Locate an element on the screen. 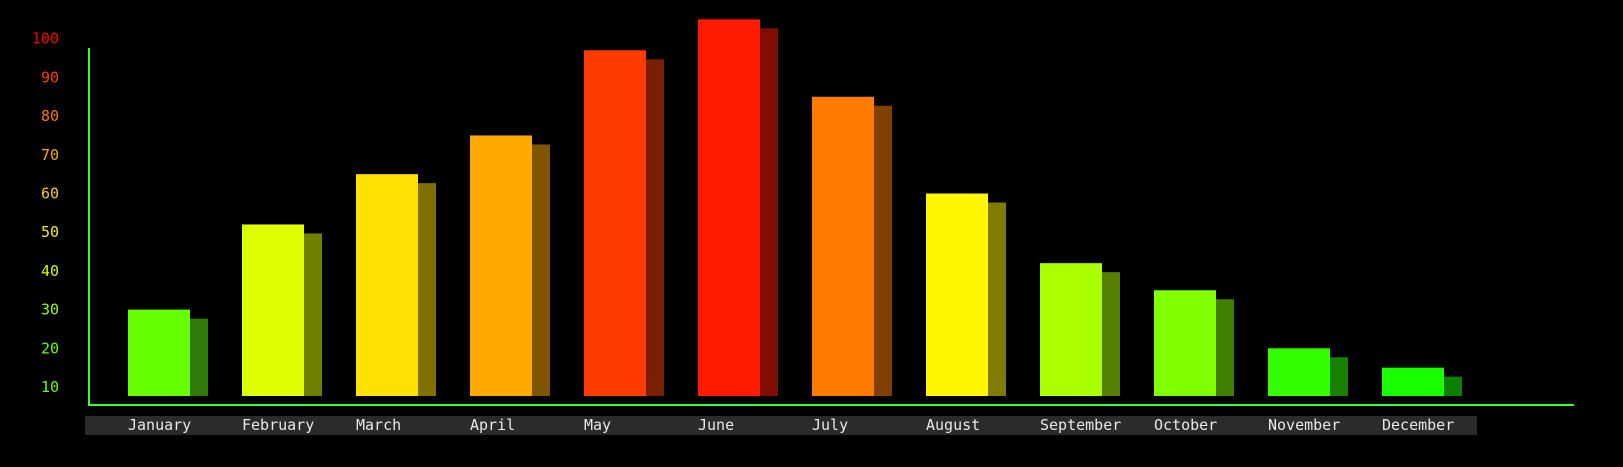 The width and height of the screenshot is (1623, 467). bar-shadow-july is located at coordinates (883, 250).